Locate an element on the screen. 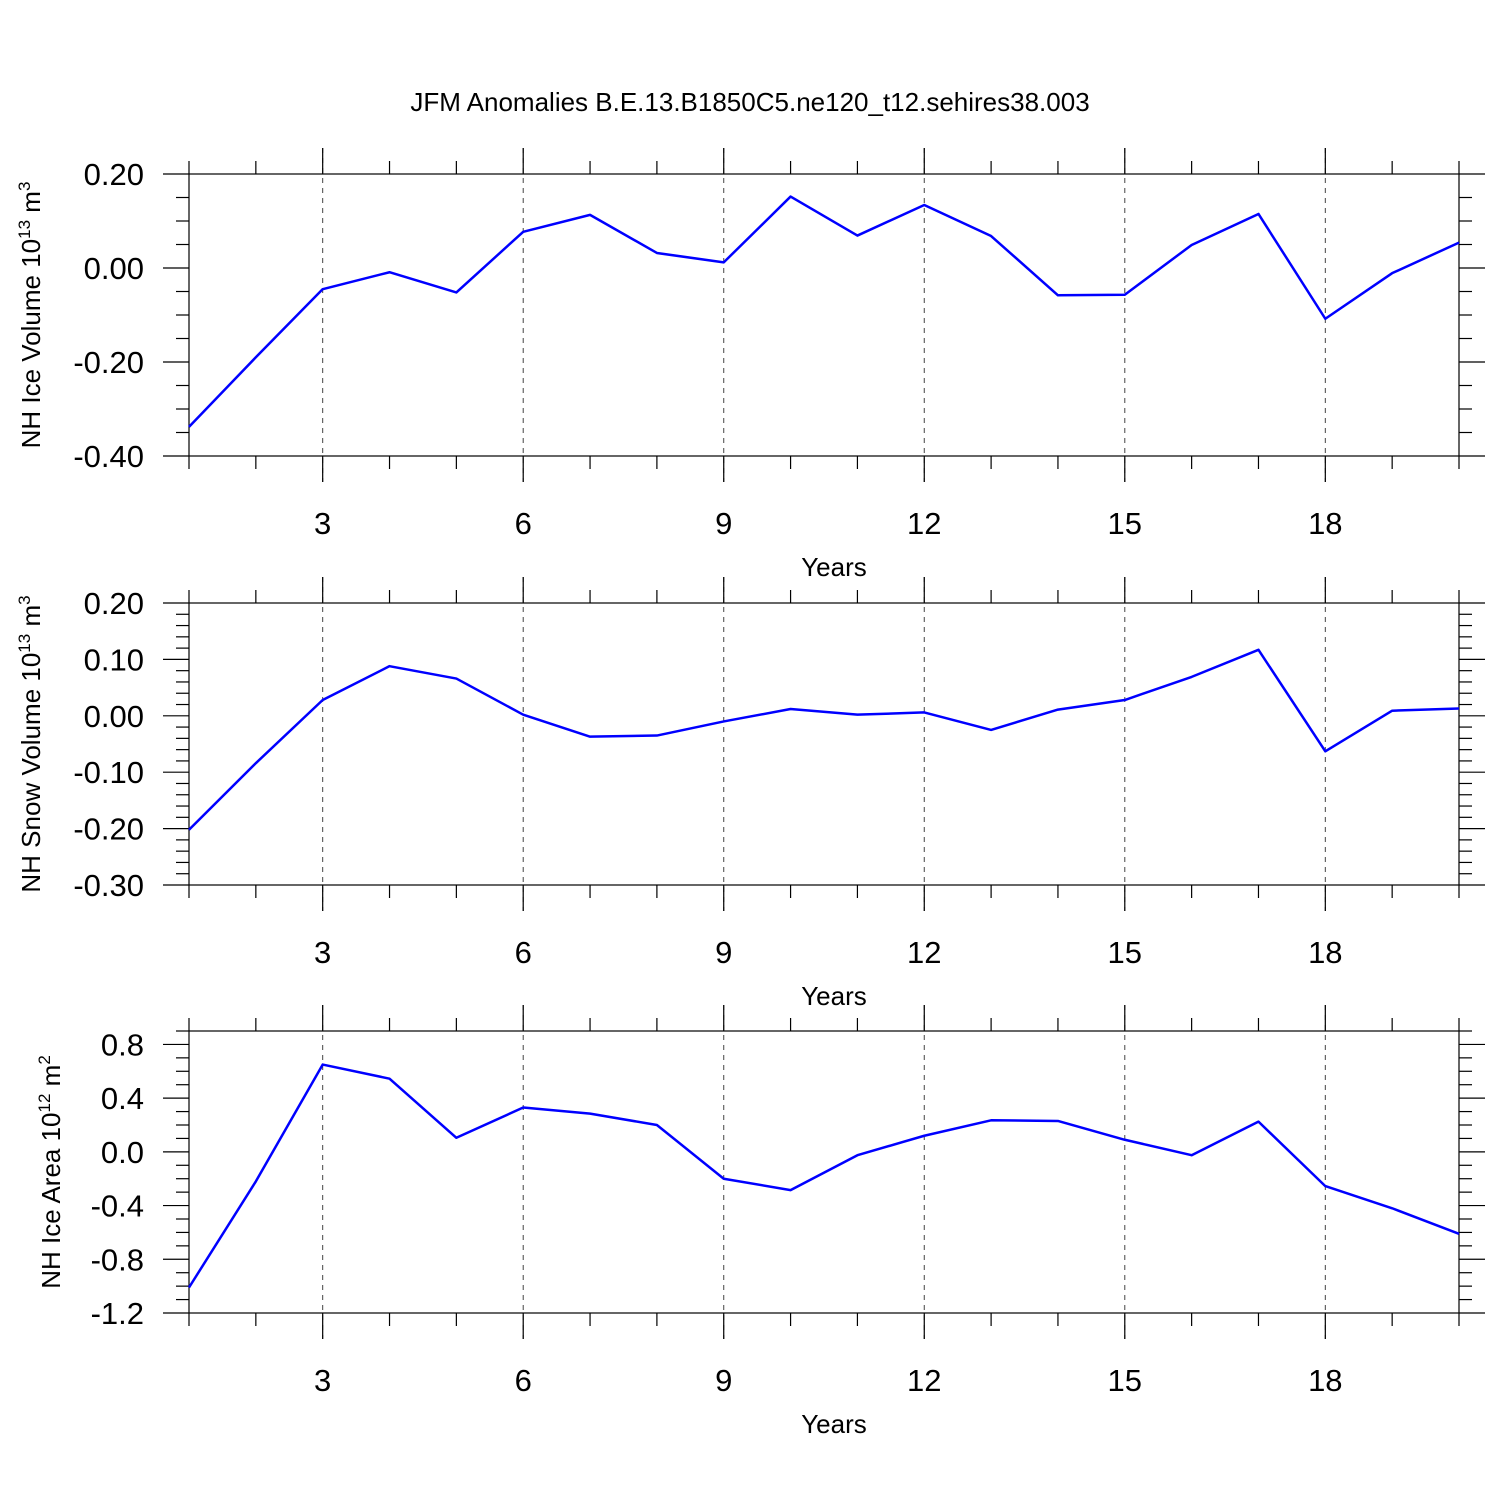  y-tick-label: -1.2 is located at coordinates (117, 1313).